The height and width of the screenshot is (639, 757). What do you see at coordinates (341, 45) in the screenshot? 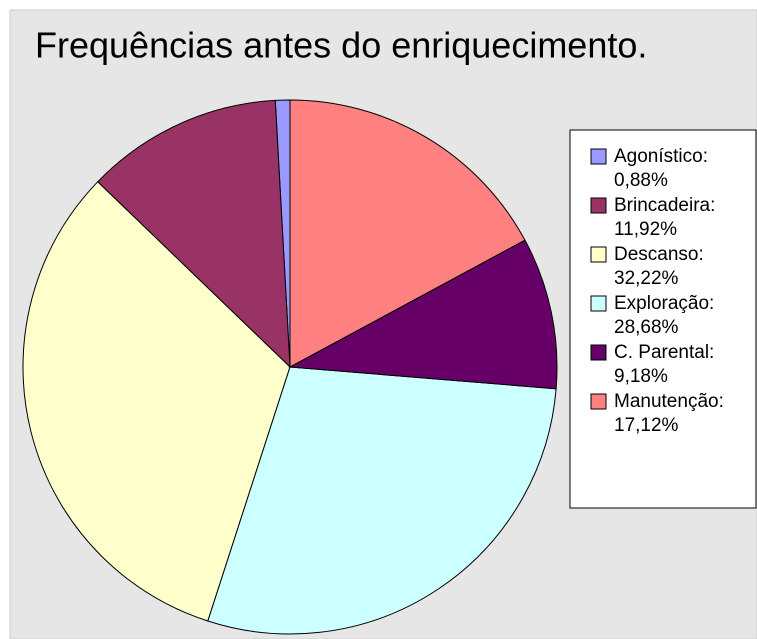
I see `chart-title: Frequências antes do enriquecimento.` at bounding box center [341, 45].